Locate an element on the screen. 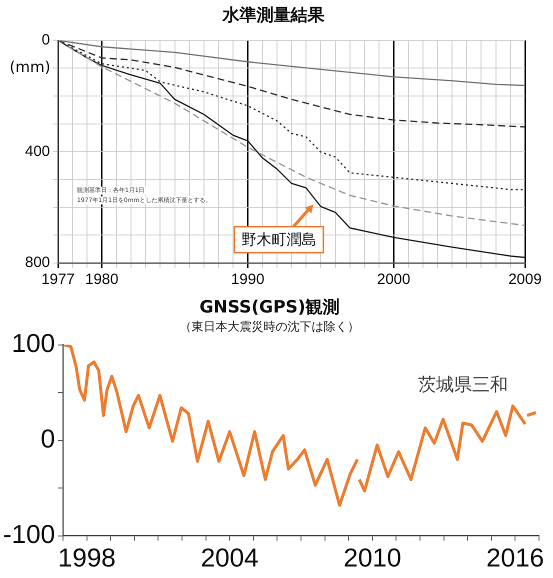 Image resolution: width=553 pixels, height=578 pixels. x-tick-label: 2016 is located at coordinates (515, 557).